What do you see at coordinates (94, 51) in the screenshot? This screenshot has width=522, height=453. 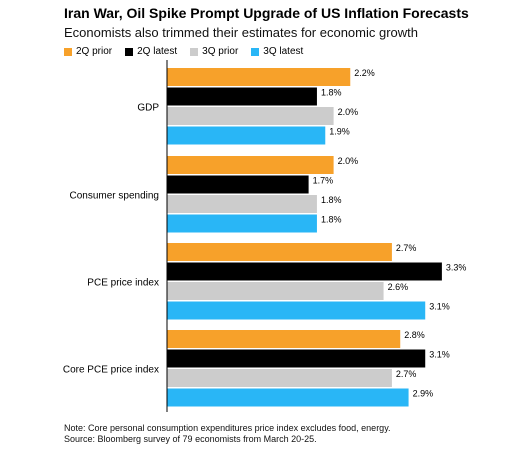 I see `legend-label: 2Q prior` at bounding box center [94, 51].